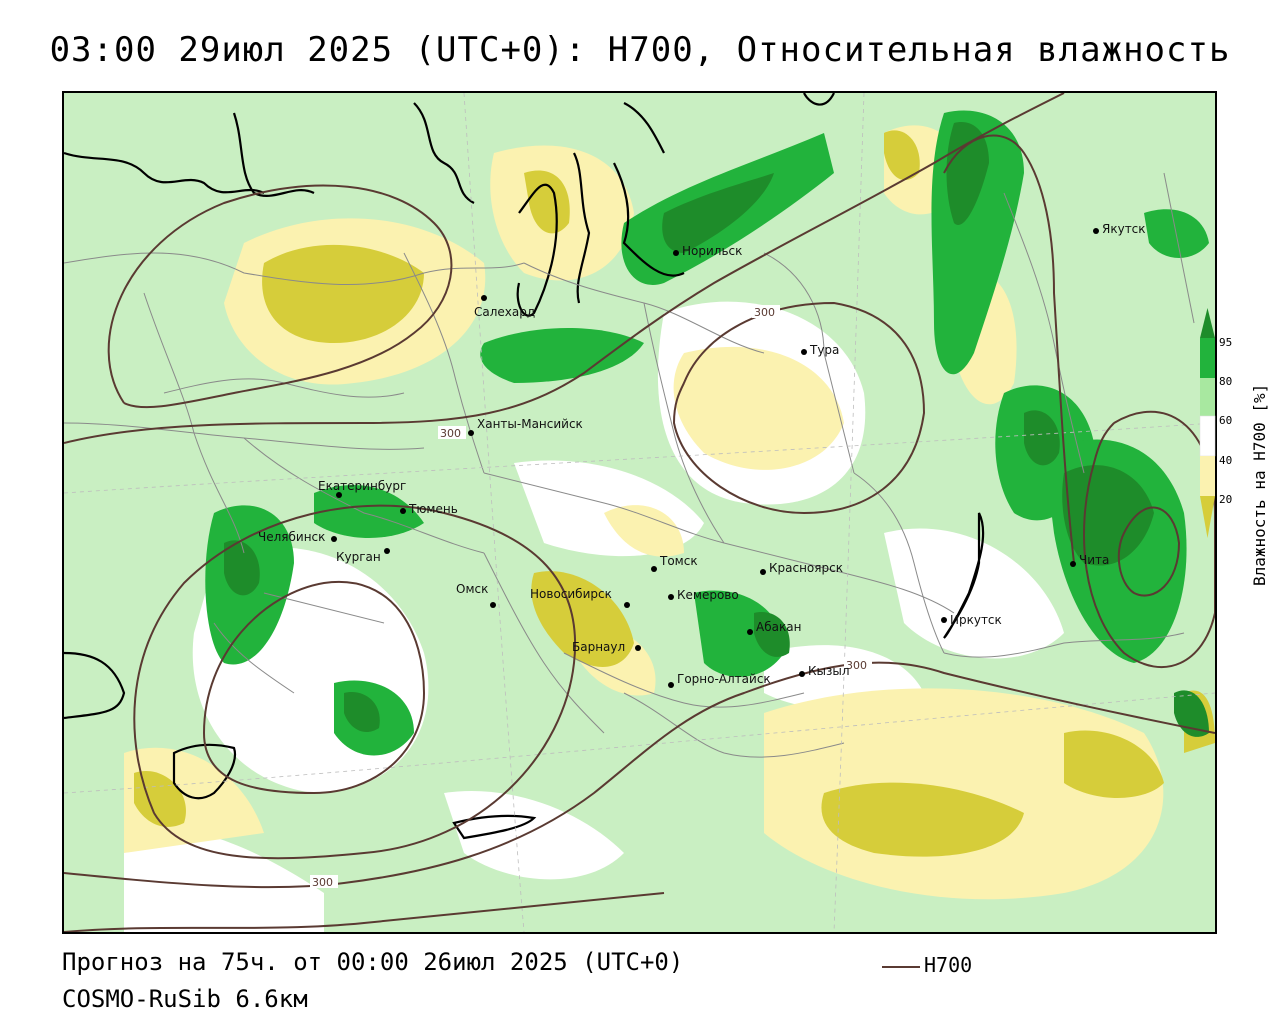 The height and width of the screenshot is (1024, 1280). I want to click on legend-title: Влажность на H700 [%], so click(1259, 484).